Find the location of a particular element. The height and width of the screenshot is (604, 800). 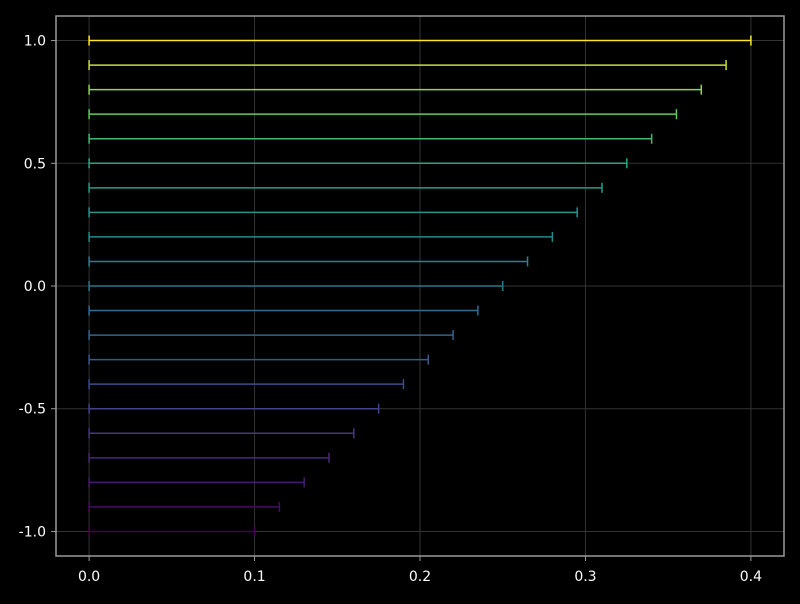

x-tick-label: 0.4 is located at coordinates (751, 577).